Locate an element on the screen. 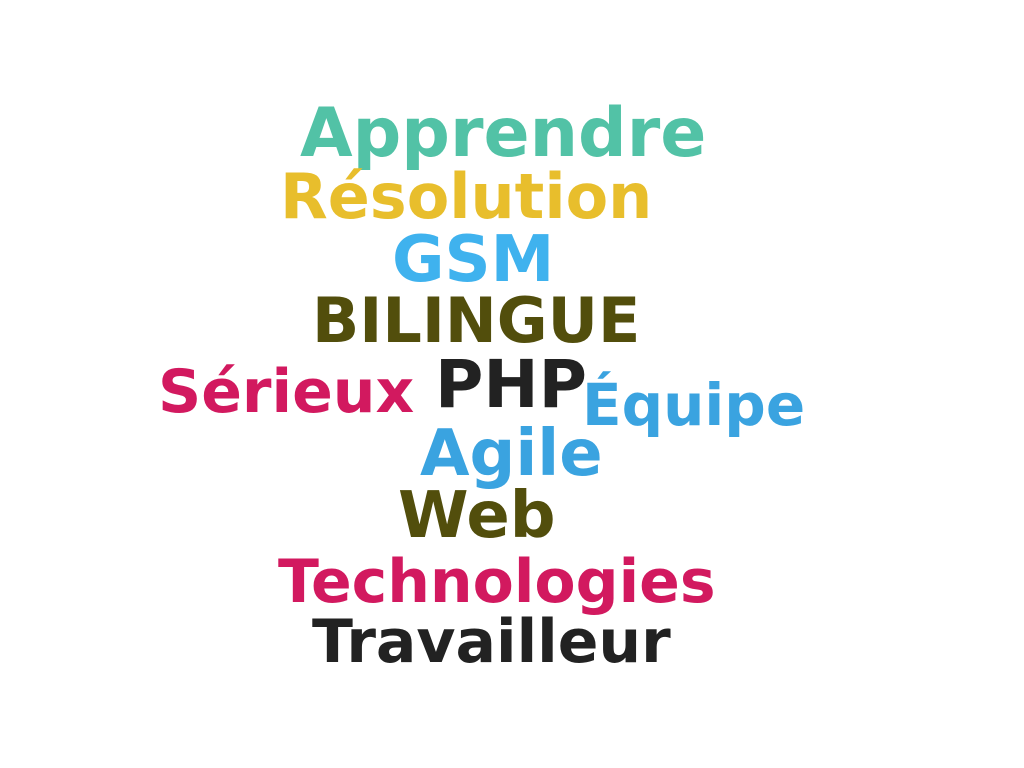 The height and width of the screenshot is (768, 1024). word-php: PHP is located at coordinates (511, 384).